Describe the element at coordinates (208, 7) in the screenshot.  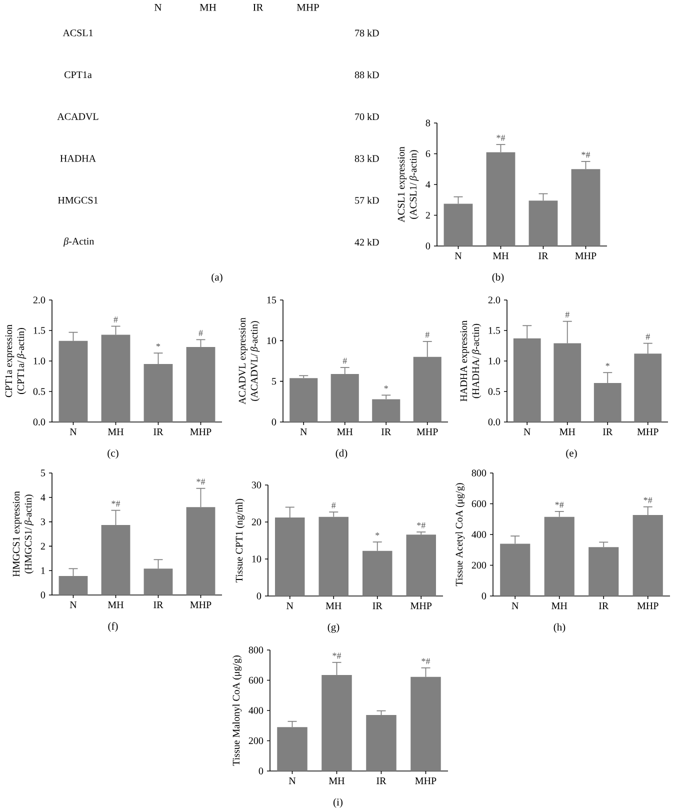
I see `category-label: MH` at that location.